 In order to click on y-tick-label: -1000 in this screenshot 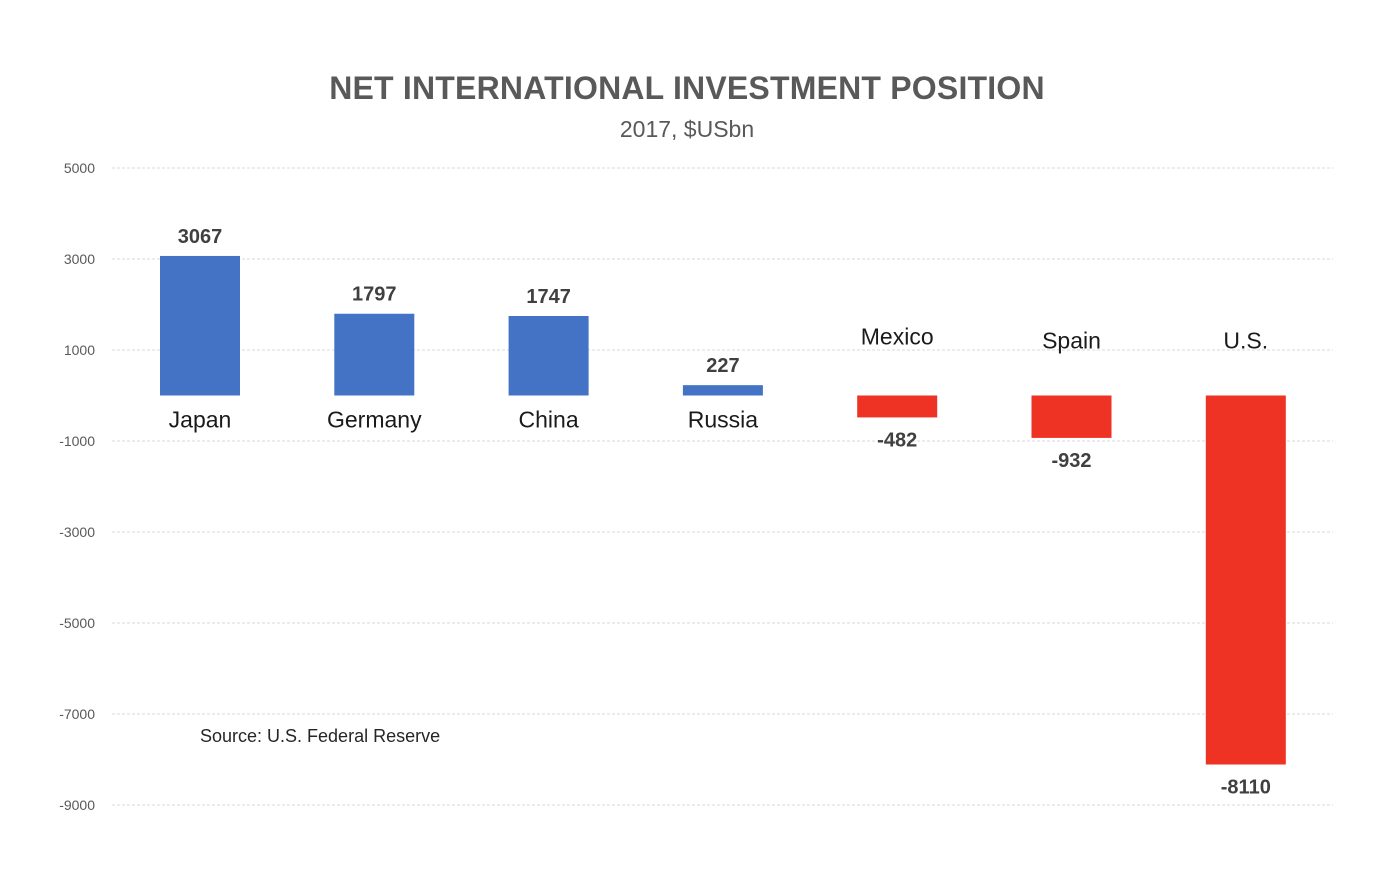, I will do `click(77, 441)`.